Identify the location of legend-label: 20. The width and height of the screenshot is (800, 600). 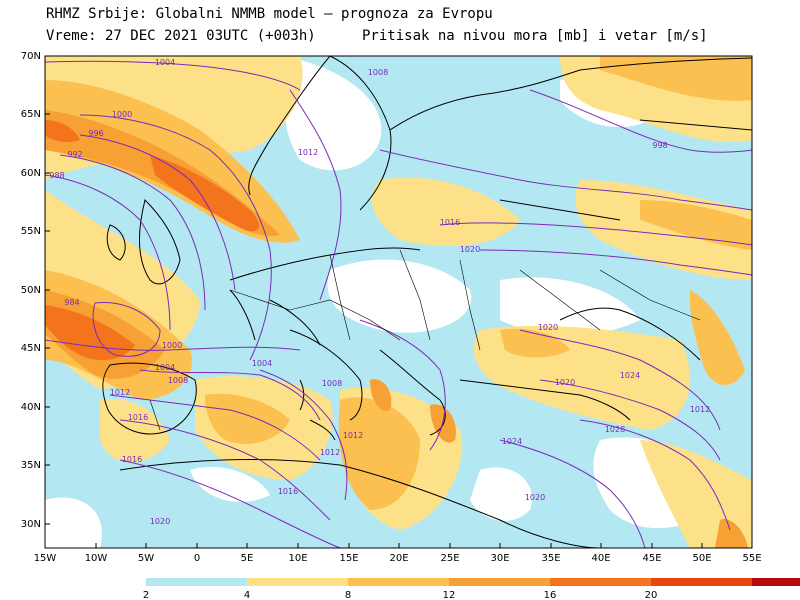
(651, 595).